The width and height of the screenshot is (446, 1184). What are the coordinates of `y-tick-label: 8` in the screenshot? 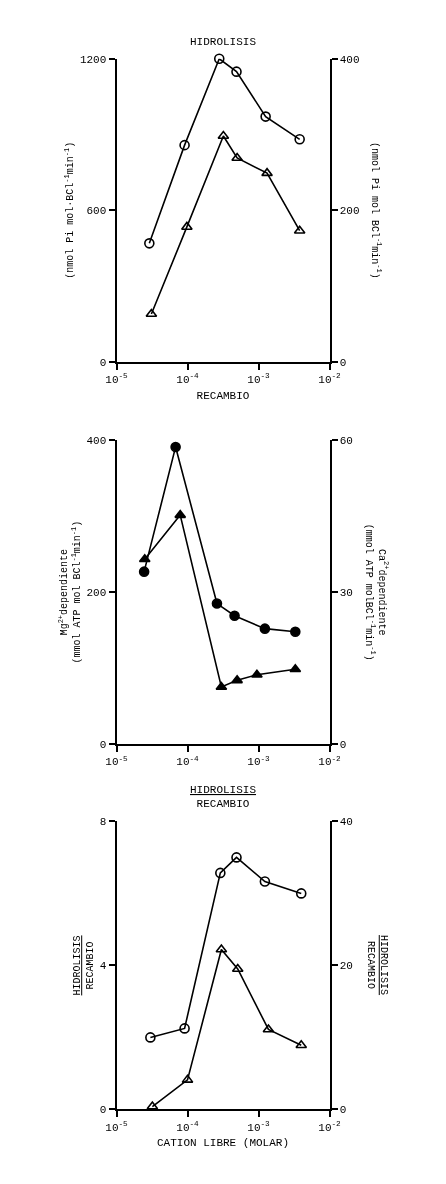 It's located at (103, 822).